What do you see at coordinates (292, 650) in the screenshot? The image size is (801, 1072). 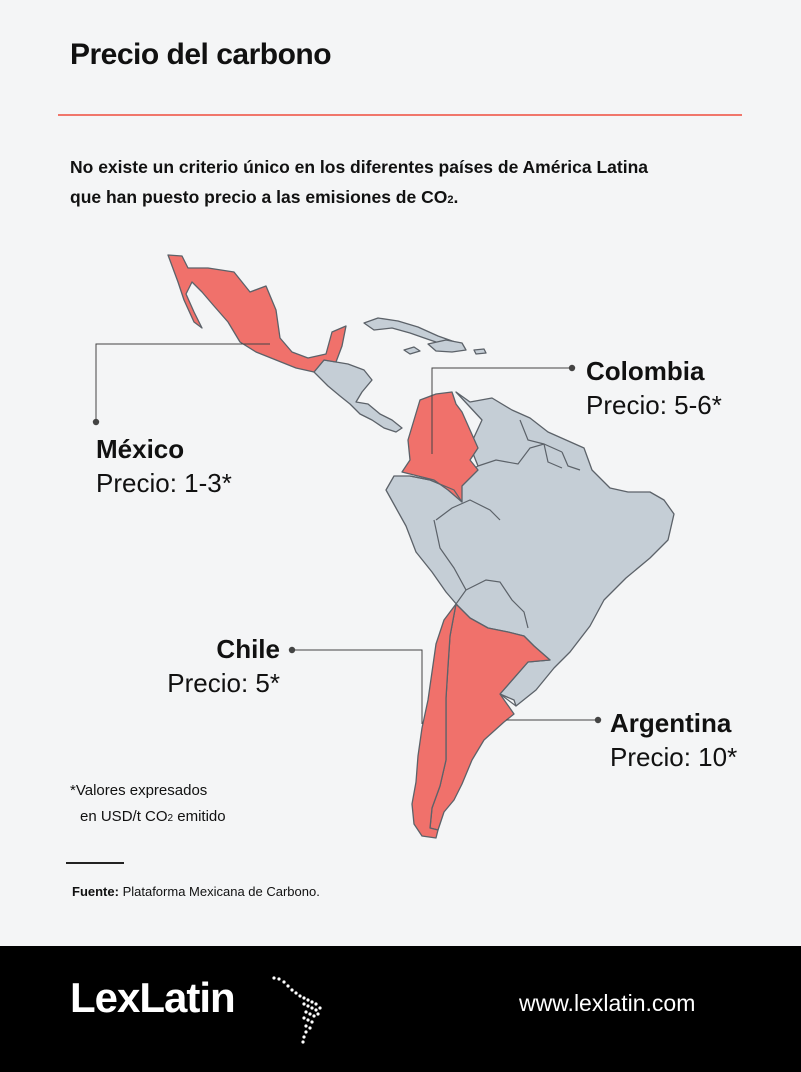 I see `chile-leader-dot` at bounding box center [292, 650].